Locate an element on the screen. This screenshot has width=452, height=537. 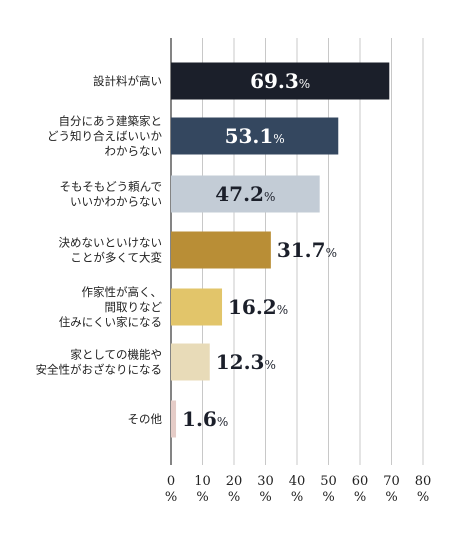
x-tick-label-60: 60 is located at coordinates (360, 481).